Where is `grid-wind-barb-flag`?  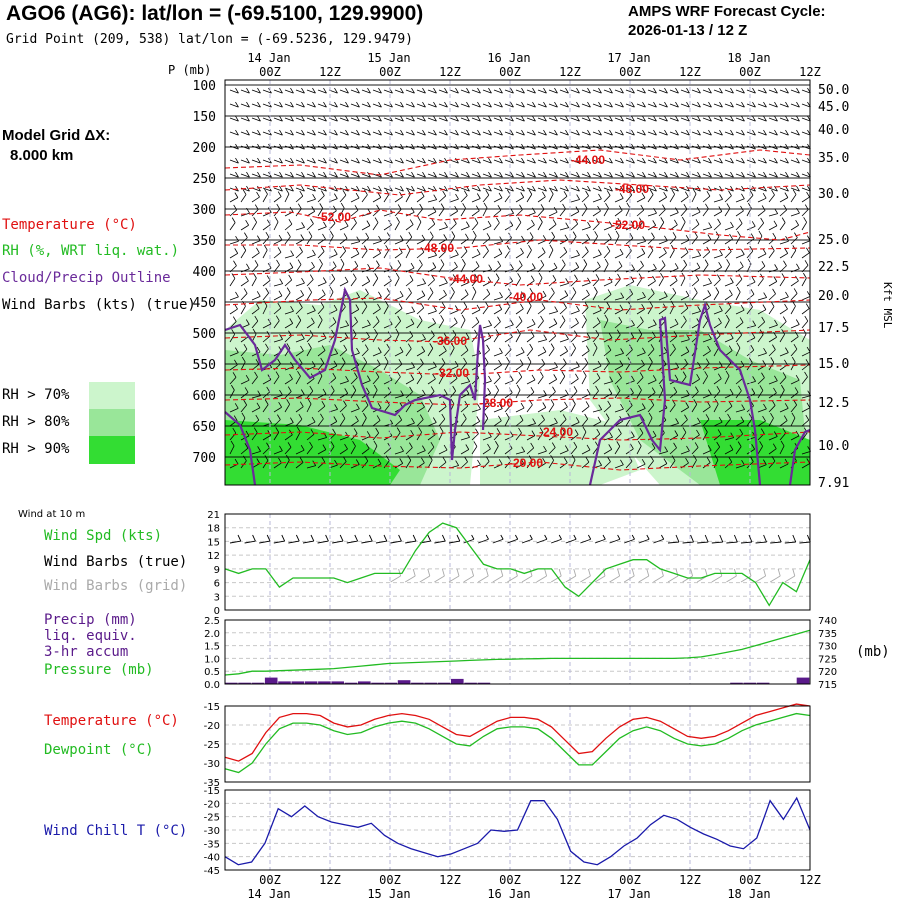 grid-wind-barb-flag is located at coordinates (502, 572).